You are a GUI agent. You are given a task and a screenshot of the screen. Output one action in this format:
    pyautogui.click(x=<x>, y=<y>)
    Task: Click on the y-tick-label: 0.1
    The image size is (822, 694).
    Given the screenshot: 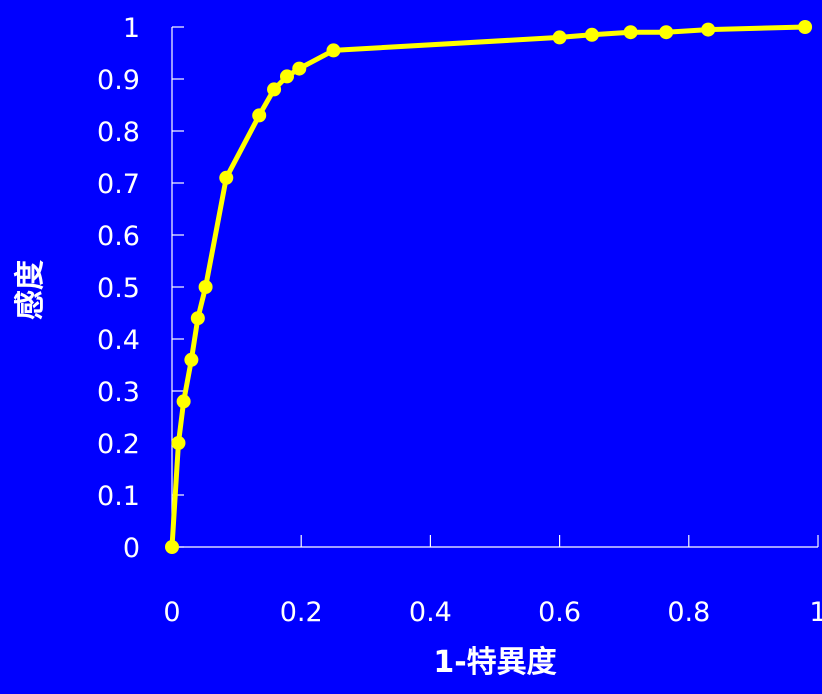 What is the action you would take?
    pyautogui.click(x=118, y=496)
    